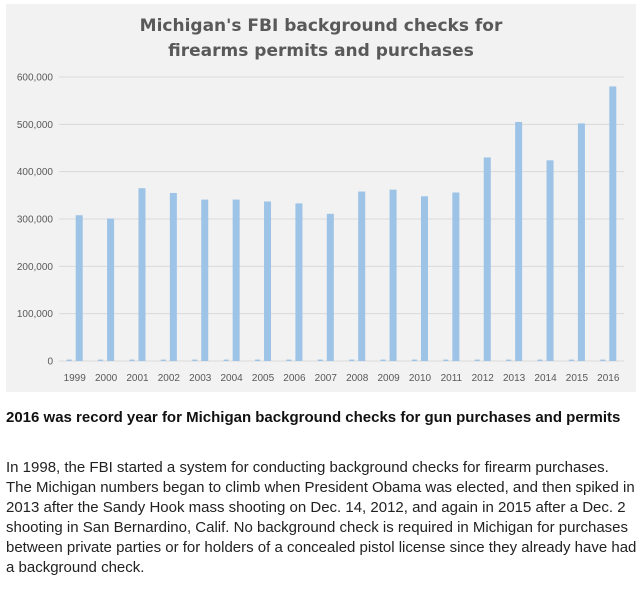  I want to click on x-tick-label: 2003, so click(200, 378).